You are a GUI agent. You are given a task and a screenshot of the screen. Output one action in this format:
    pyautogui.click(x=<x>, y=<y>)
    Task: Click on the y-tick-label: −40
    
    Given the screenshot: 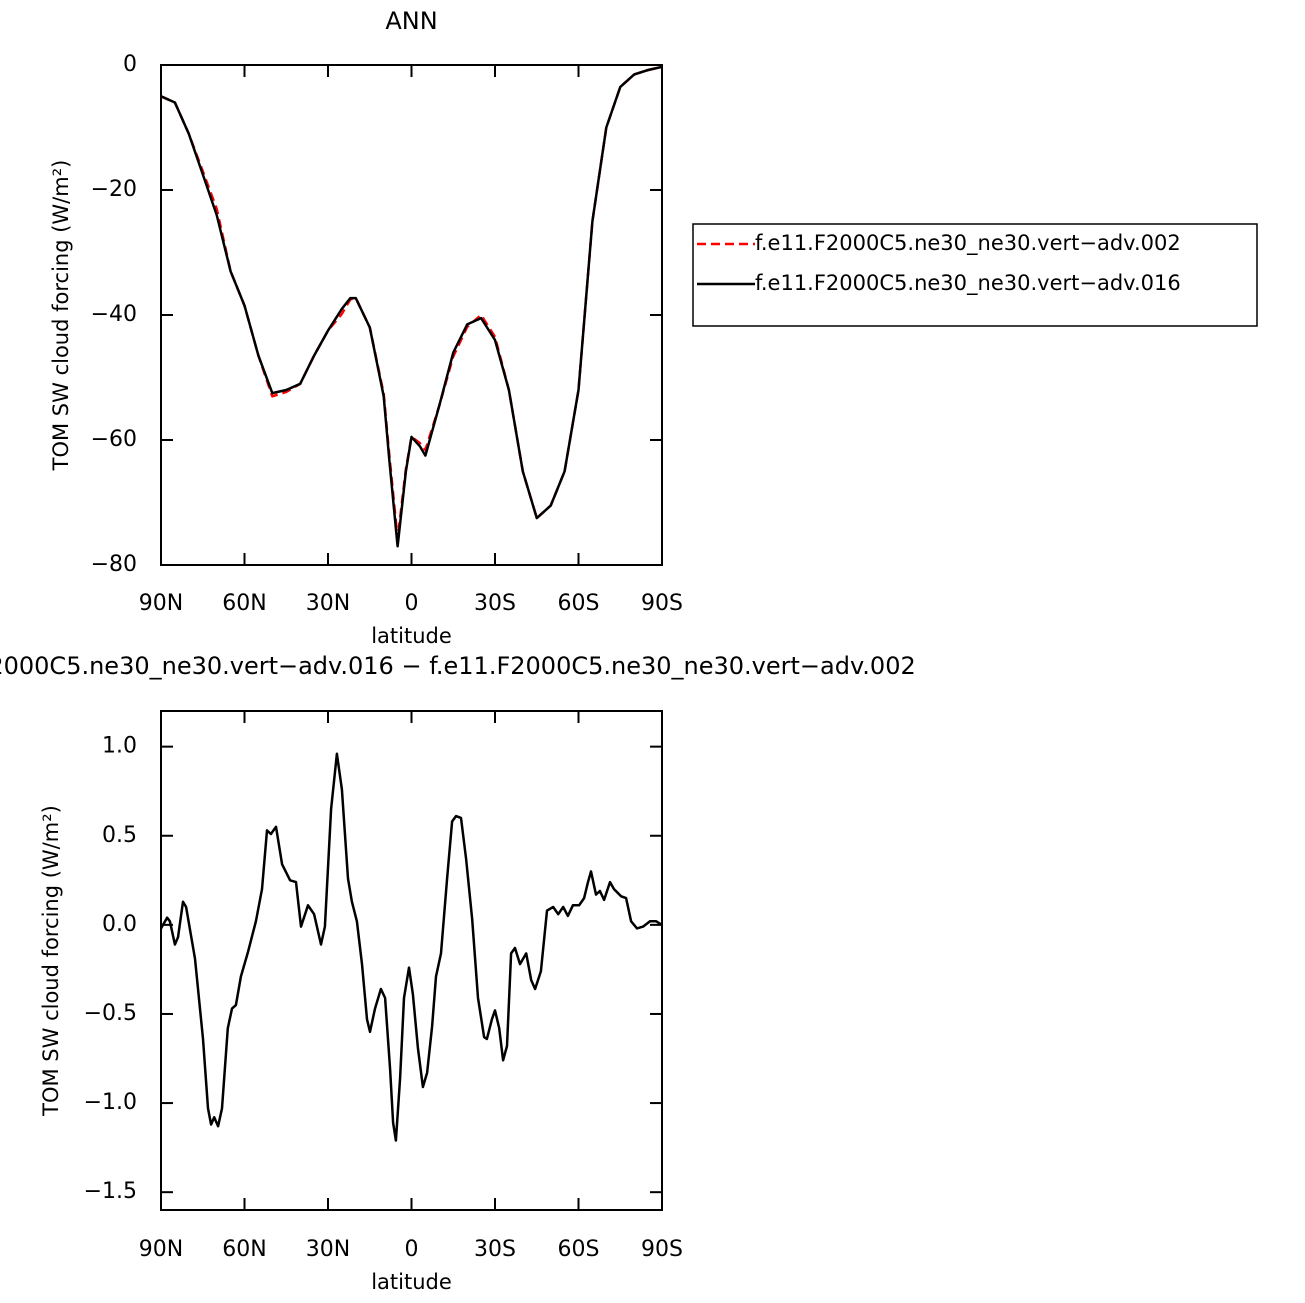 What is the action you would take?
    pyautogui.click(x=114, y=314)
    